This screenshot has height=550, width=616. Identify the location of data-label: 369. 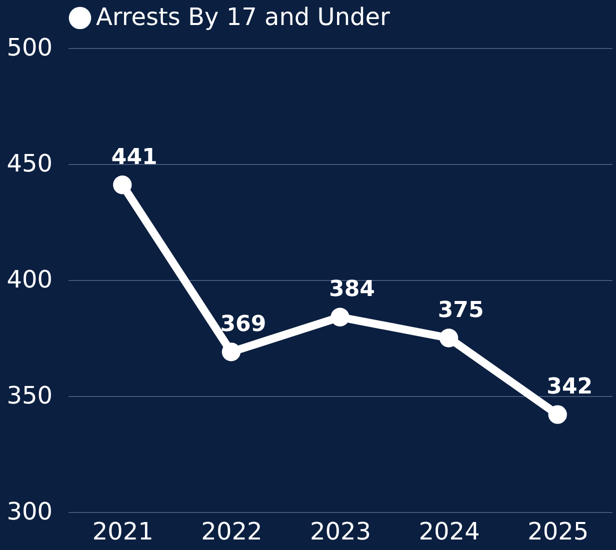
(243, 324).